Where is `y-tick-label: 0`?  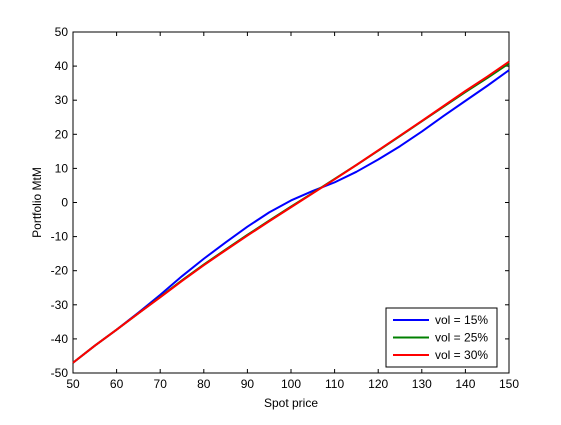 y-tick-label: 0 is located at coordinates (64, 203).